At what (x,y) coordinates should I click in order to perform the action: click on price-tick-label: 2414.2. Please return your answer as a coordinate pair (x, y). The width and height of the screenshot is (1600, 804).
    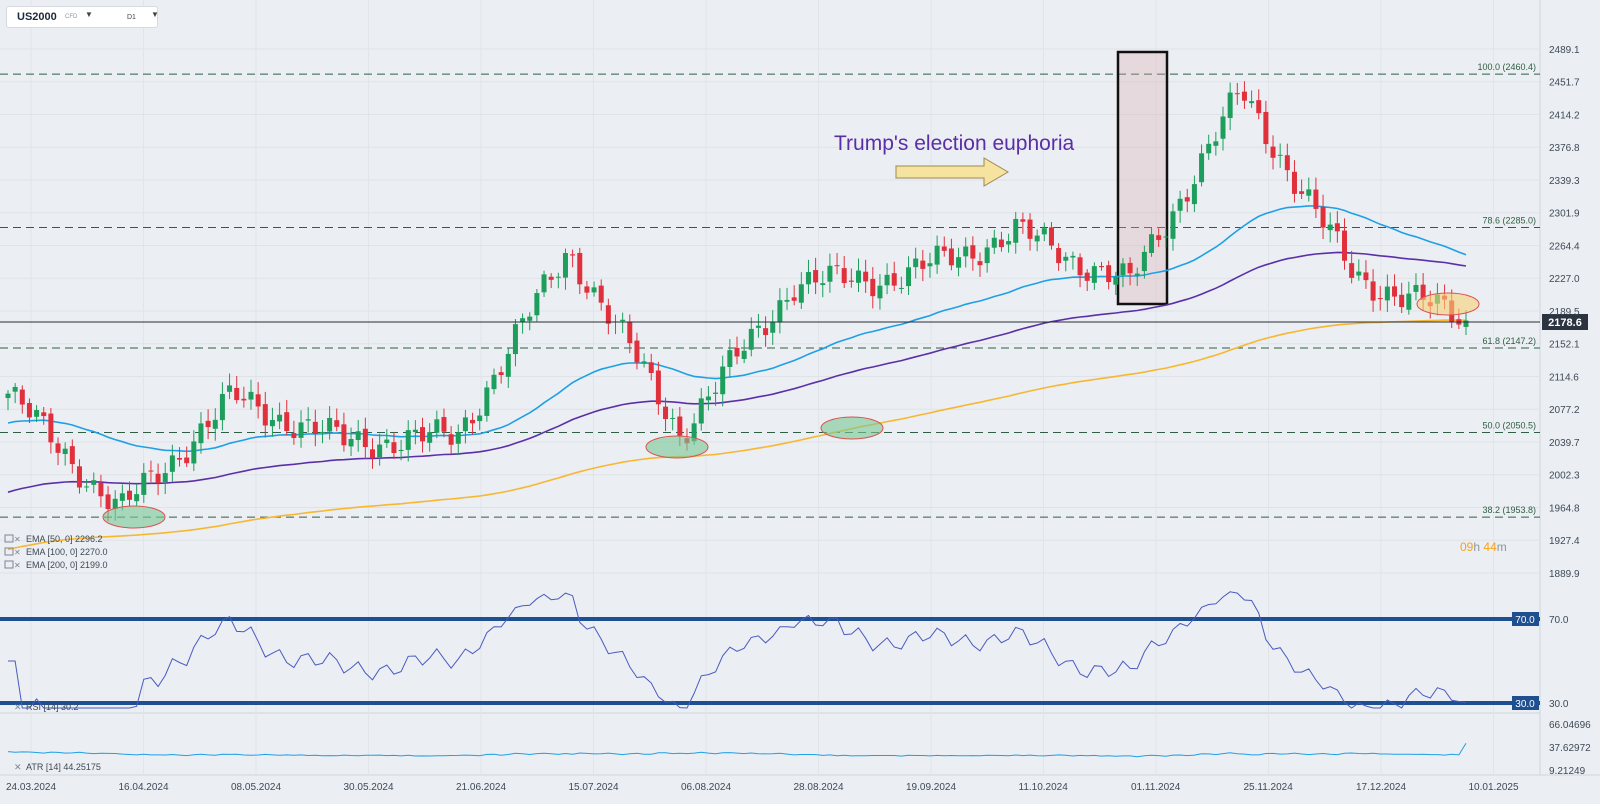
    Looking at the image, I should click on (1564, 116).